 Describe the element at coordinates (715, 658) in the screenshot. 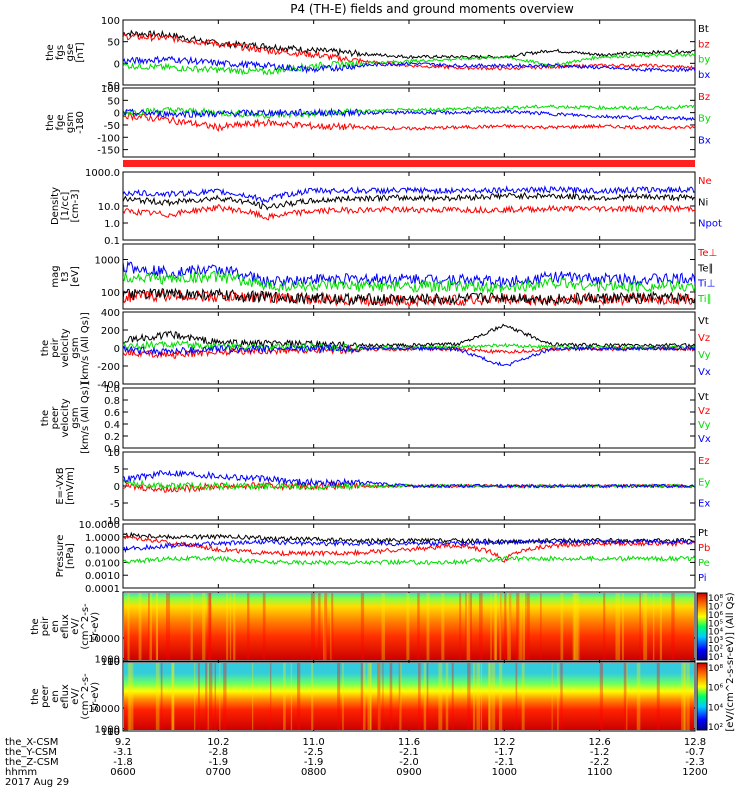

I see `colorbar-tick: 10¹` at that location.